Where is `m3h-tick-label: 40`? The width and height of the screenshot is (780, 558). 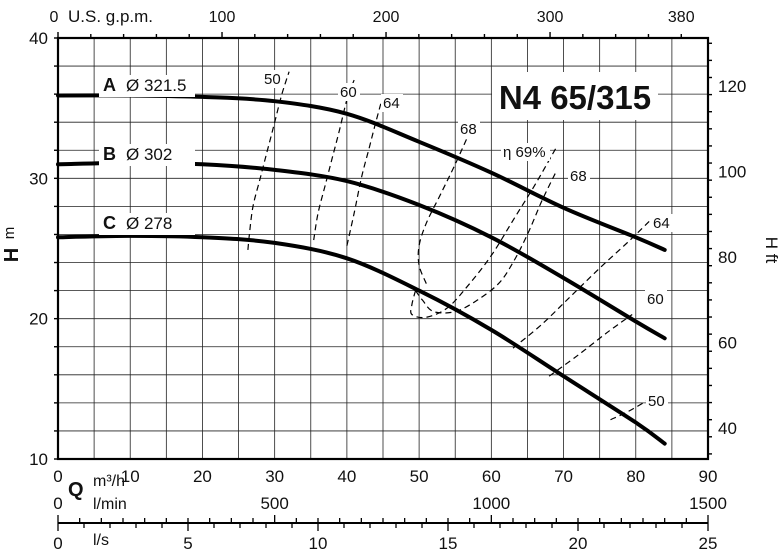 m3h-tick-label: 40 is located at coordinates (346, 476).